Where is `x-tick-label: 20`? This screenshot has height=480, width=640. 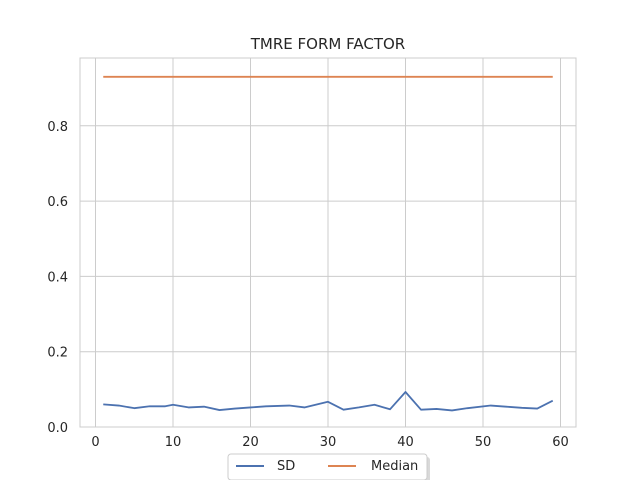 x-tick-label: 20 is located at coordinates (250, 442).